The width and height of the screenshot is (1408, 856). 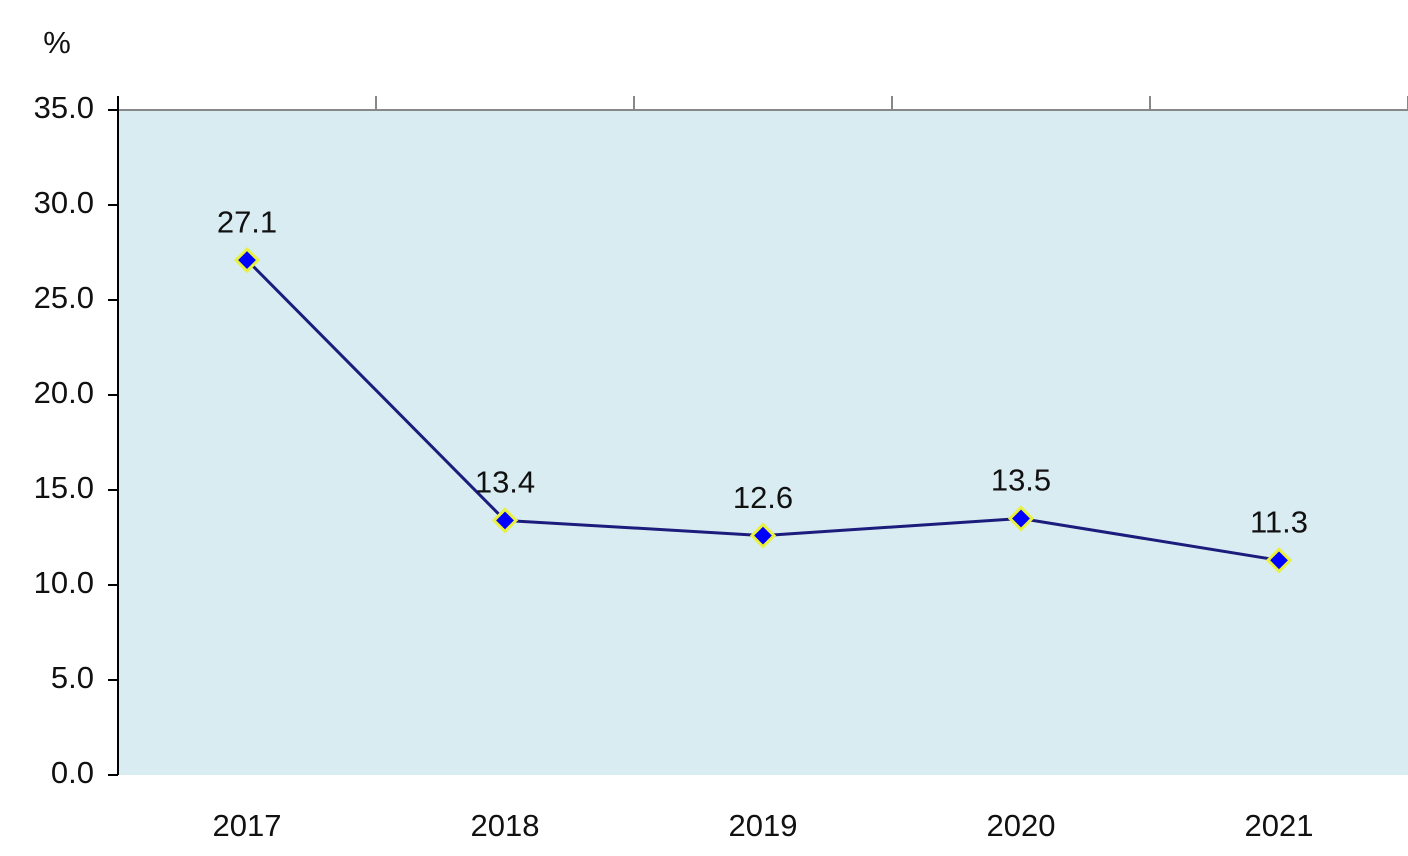 I want to click on x-tick-label: 2019, so click(x=763, y=825).